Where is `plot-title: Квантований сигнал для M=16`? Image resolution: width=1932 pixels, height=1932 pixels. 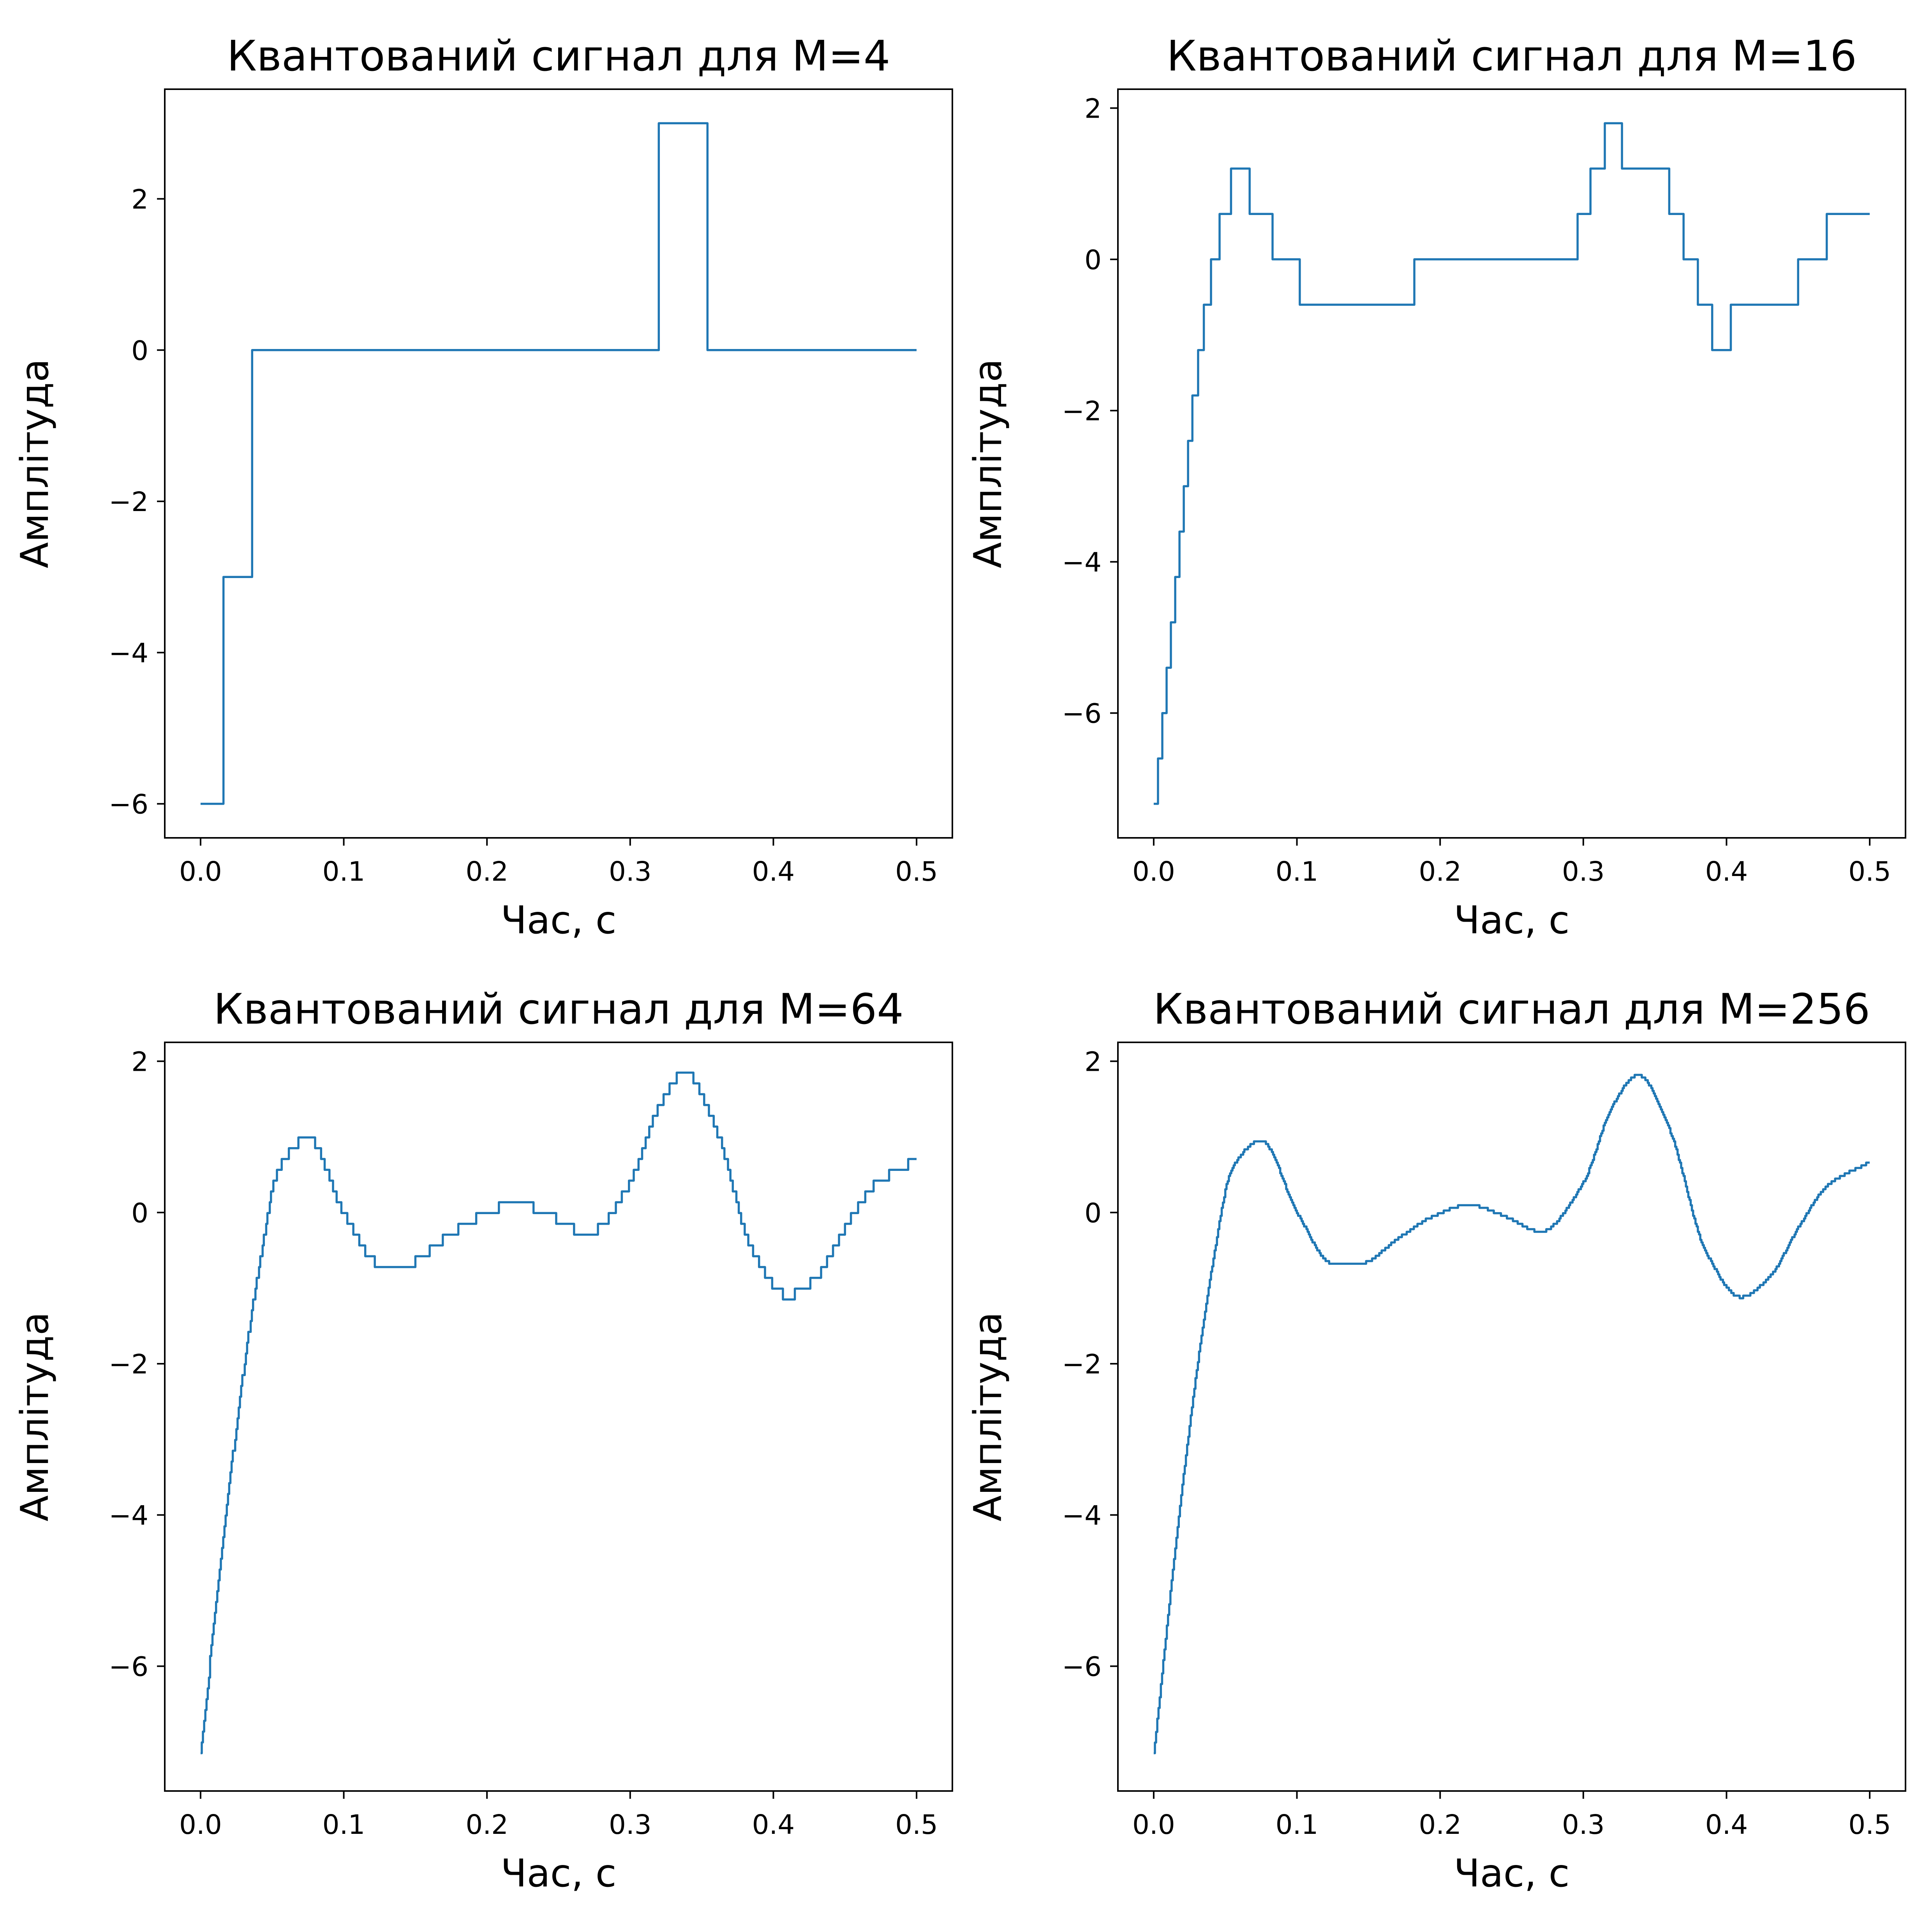 plot-title: Квантований сигнал для M=16 is located at coordinates (1512, 57).